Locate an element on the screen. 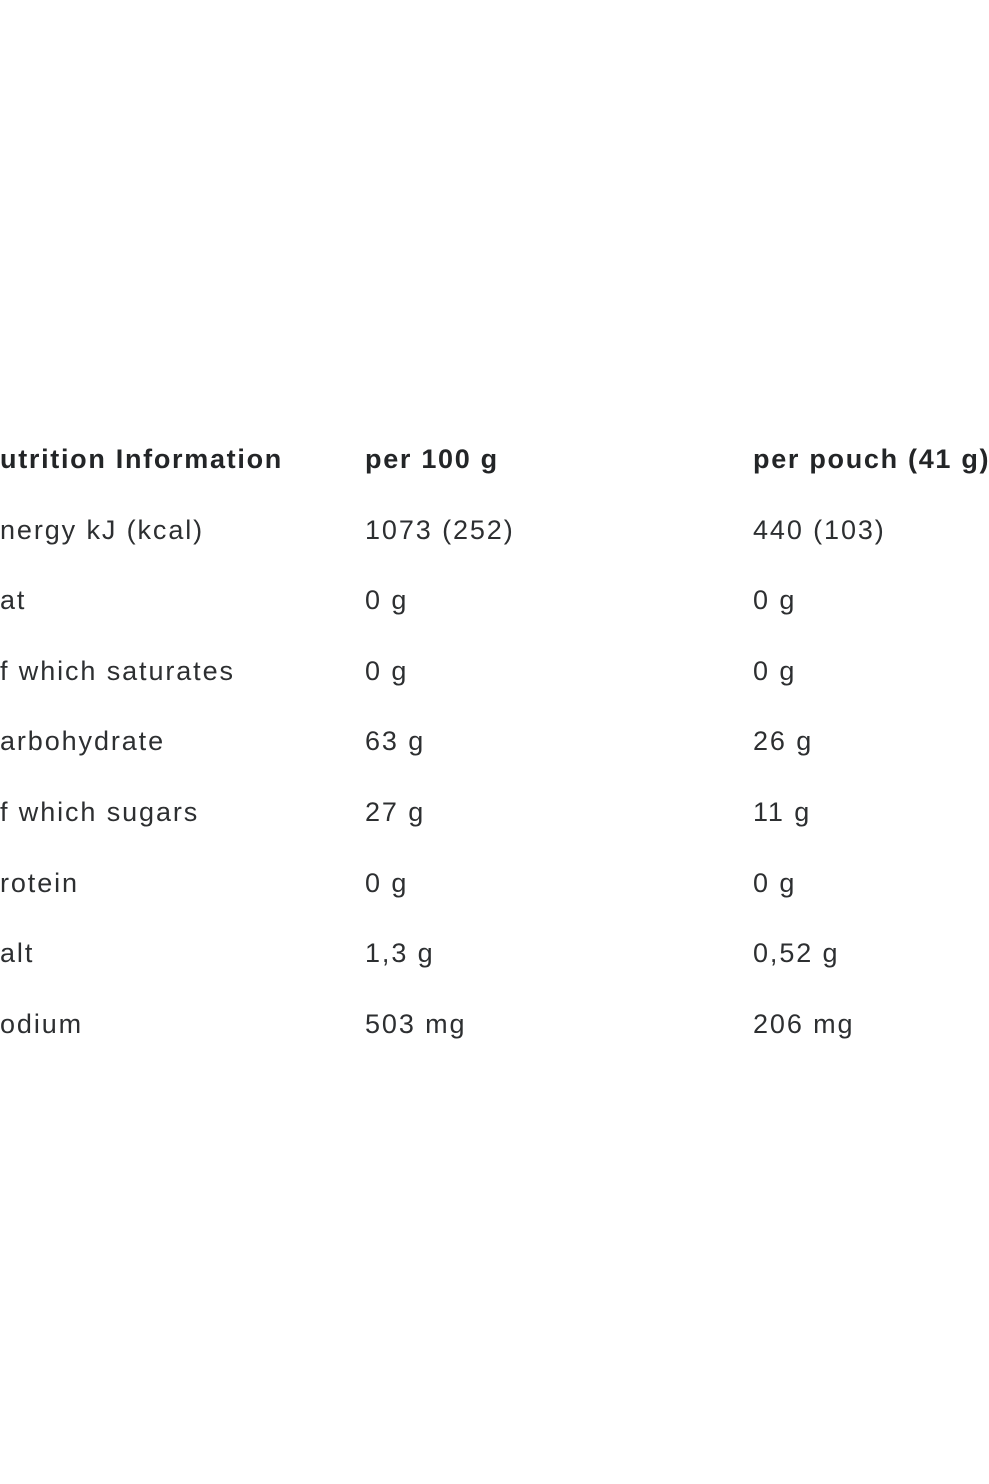 Image resolution: width=989 pixels, height=1484 pixels. per-pouch-value: 206 mg is located at coordinates (804, 1023).